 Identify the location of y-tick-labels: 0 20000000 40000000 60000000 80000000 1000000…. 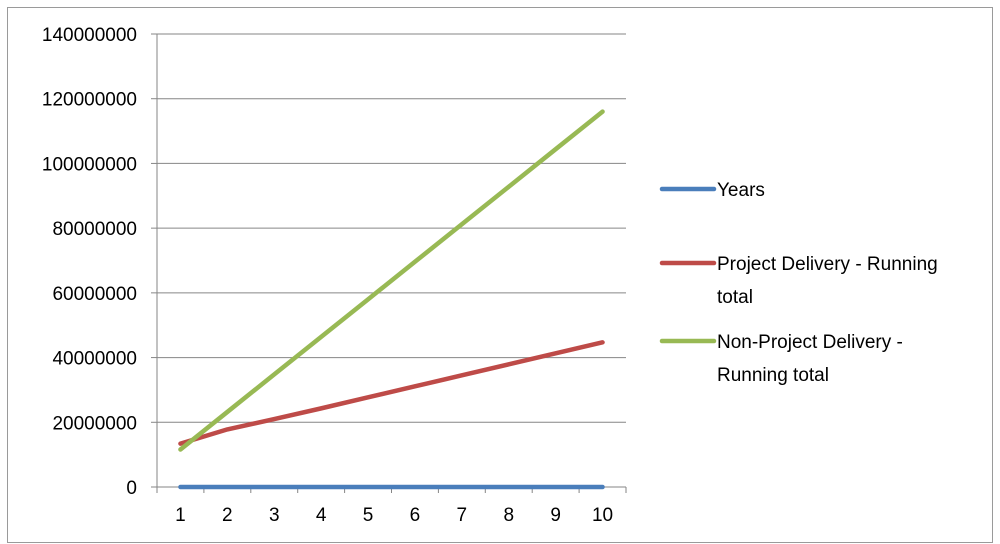
(89, 262).